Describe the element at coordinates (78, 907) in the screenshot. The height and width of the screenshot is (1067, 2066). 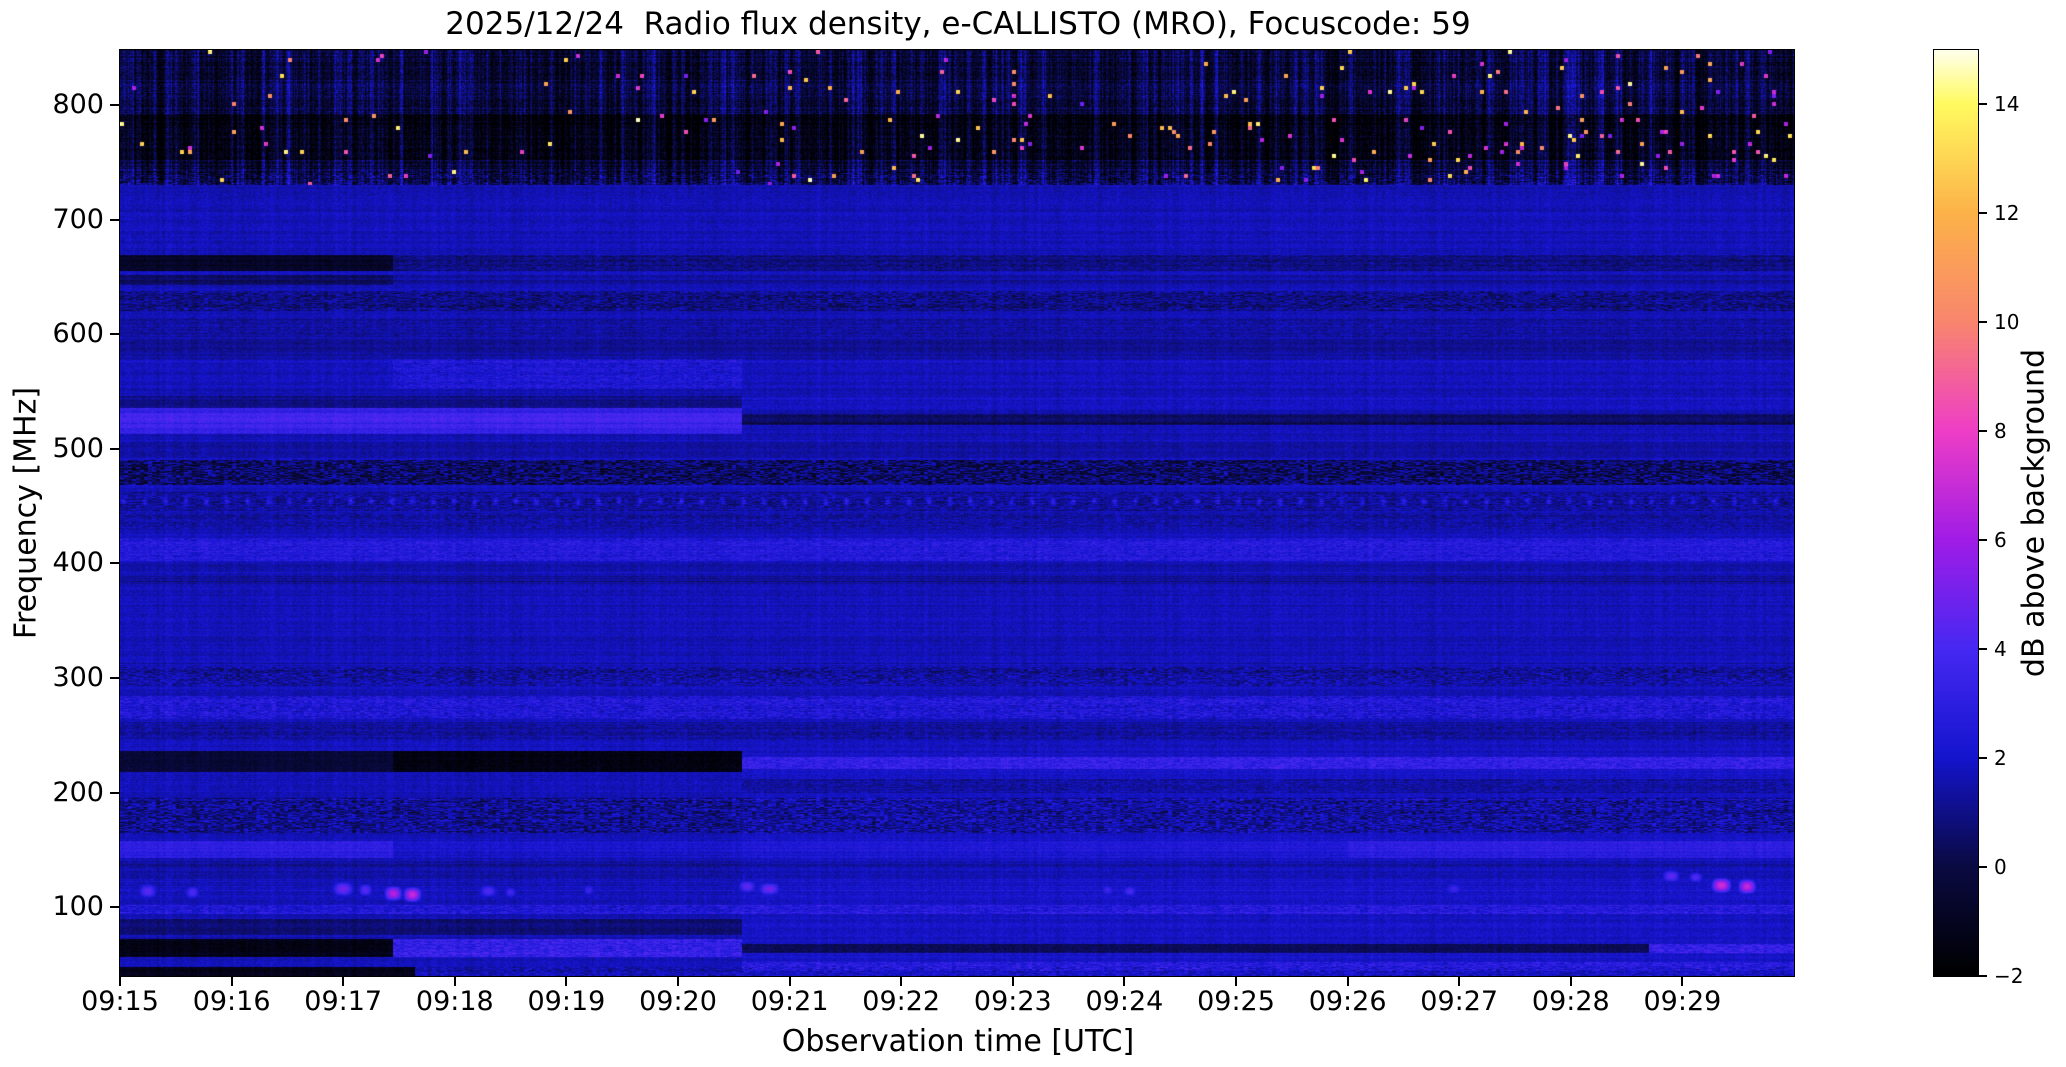
I see `y-tick-label: 100` at that location.